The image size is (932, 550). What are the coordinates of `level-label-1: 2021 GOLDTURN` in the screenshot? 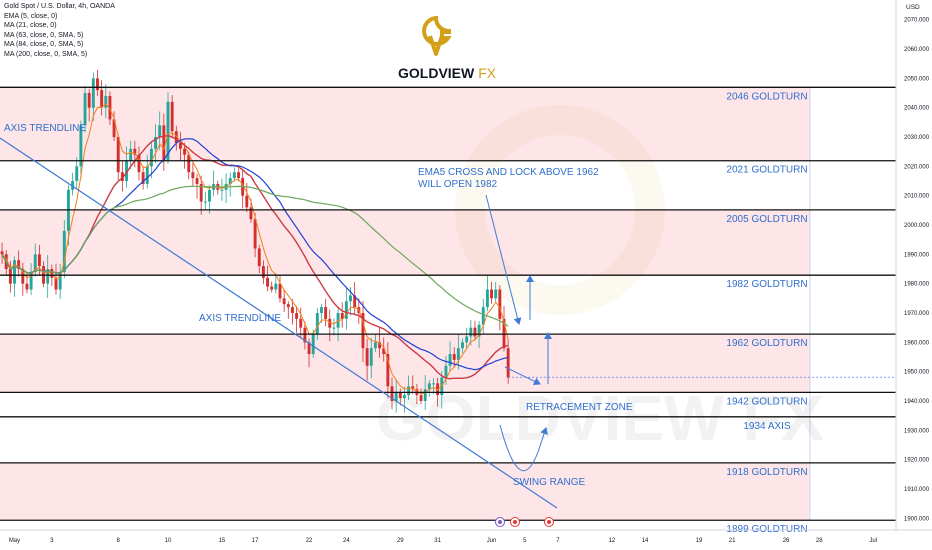 It's located at (766, 170).